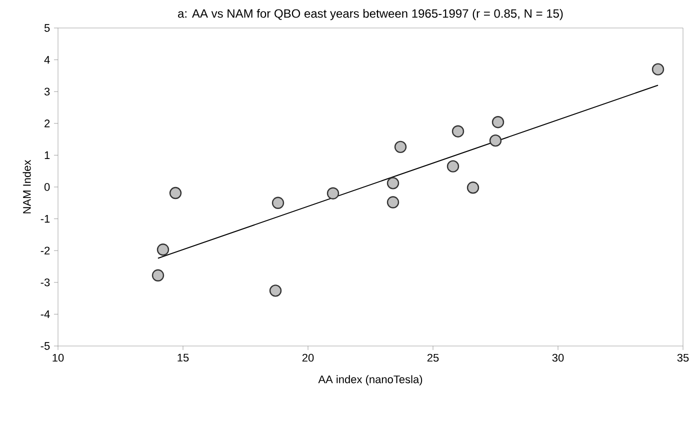 The width and height of the screenshot is (698, 442). I want to click on y-axis-title: NAM Index, so click(26, 187).